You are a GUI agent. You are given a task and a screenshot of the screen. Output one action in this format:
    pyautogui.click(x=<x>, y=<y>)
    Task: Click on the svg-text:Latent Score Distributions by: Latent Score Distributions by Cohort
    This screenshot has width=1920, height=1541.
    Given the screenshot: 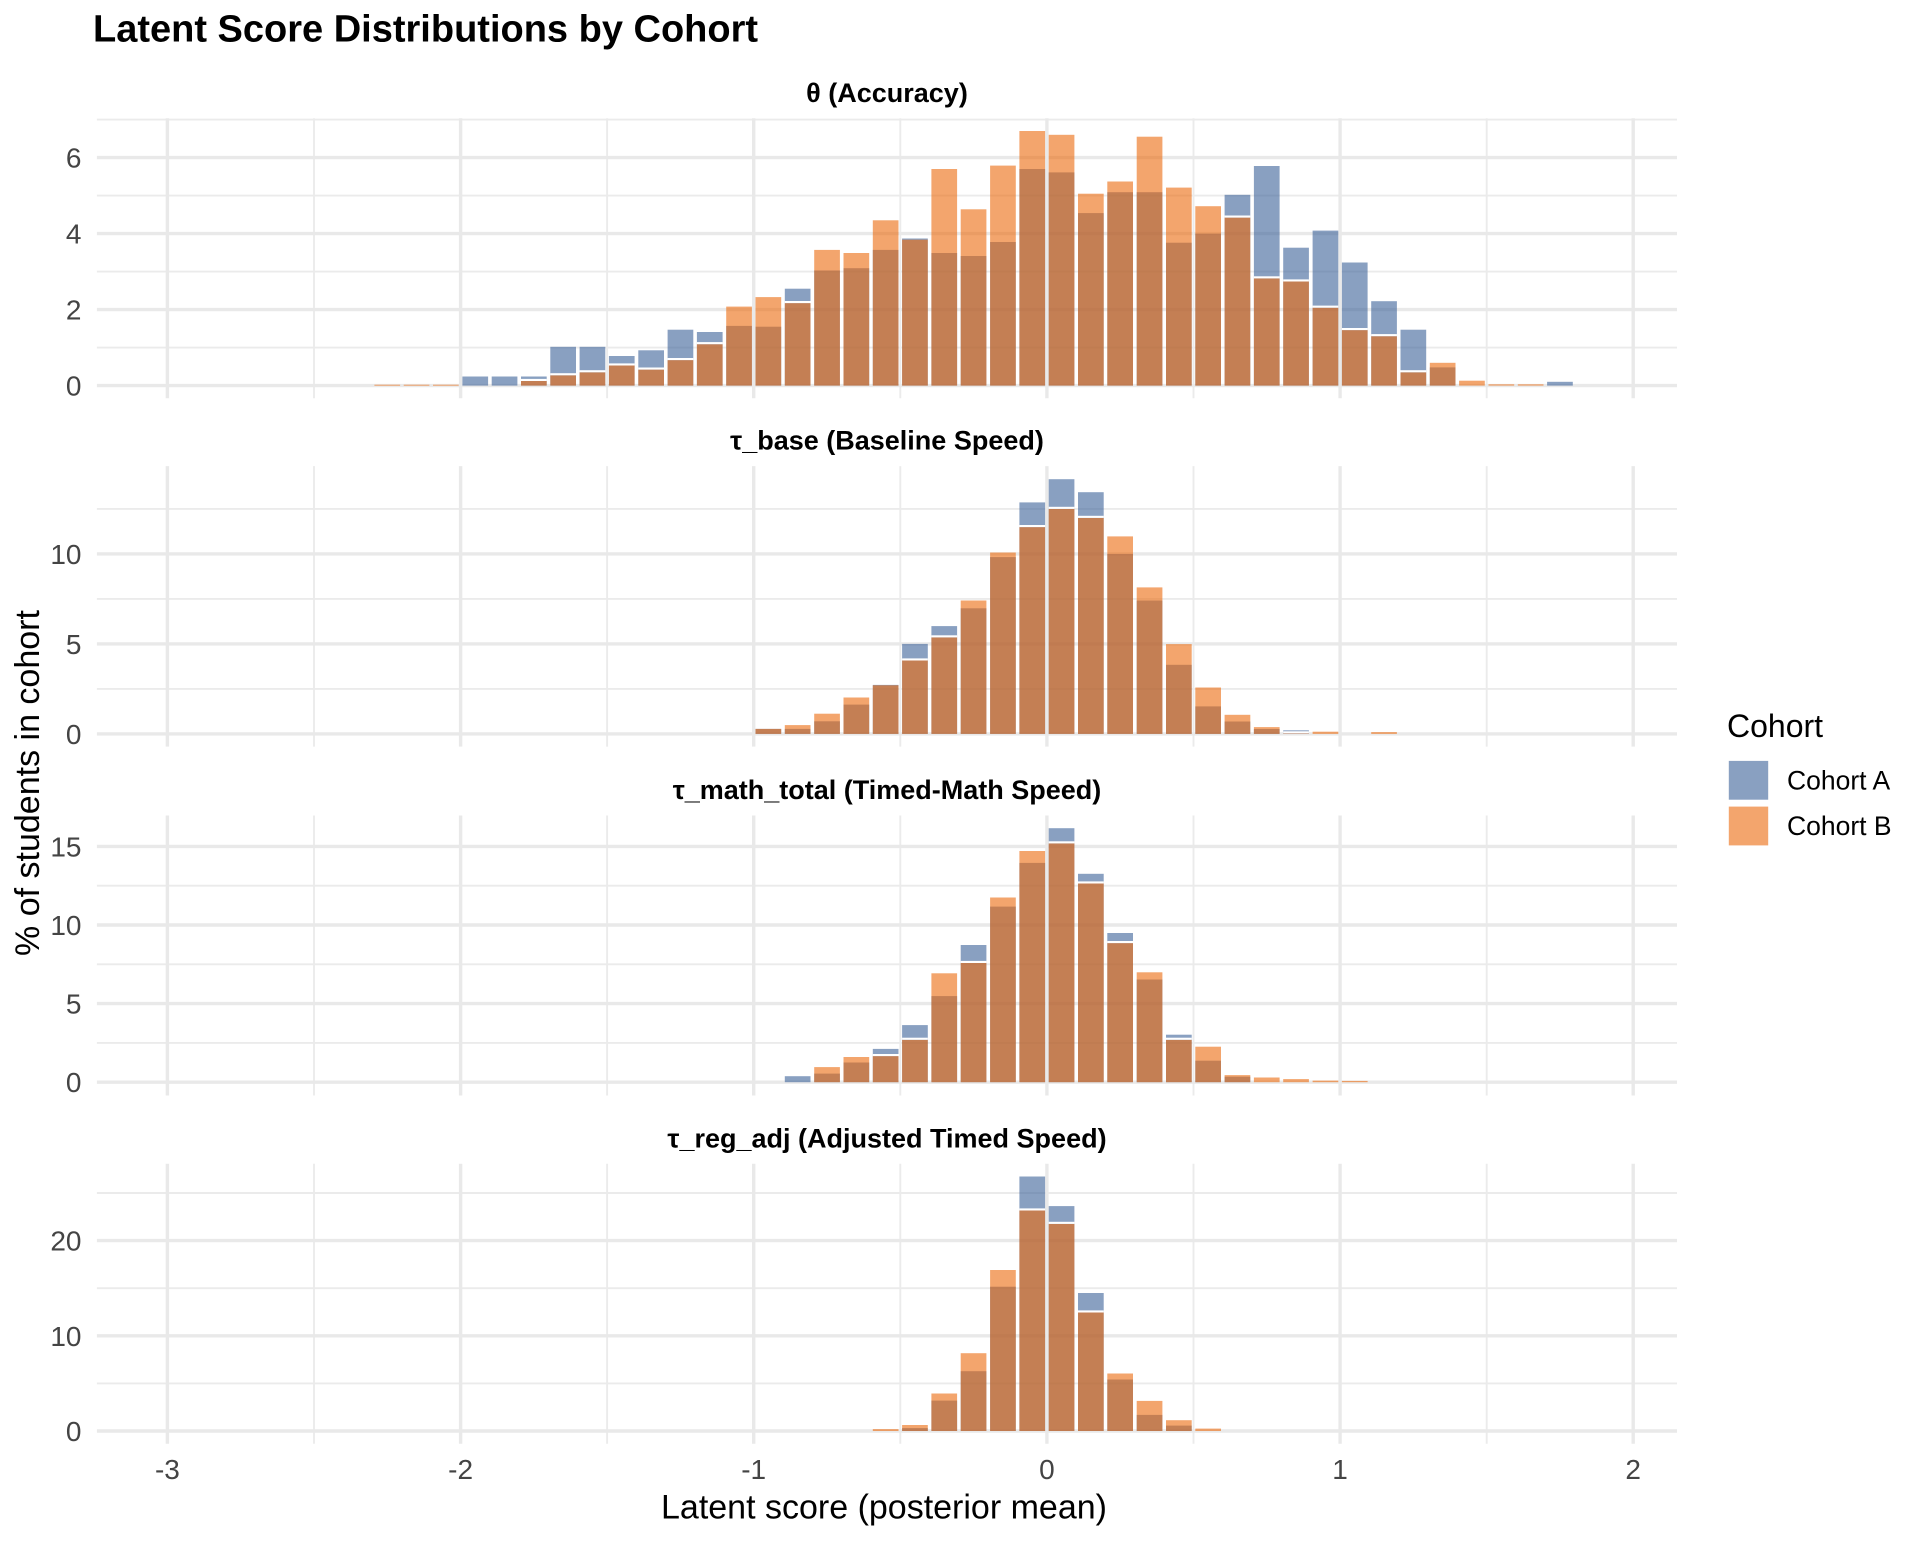 What is the action you would take?
    pyautogui.click(x=425, y=30)
    